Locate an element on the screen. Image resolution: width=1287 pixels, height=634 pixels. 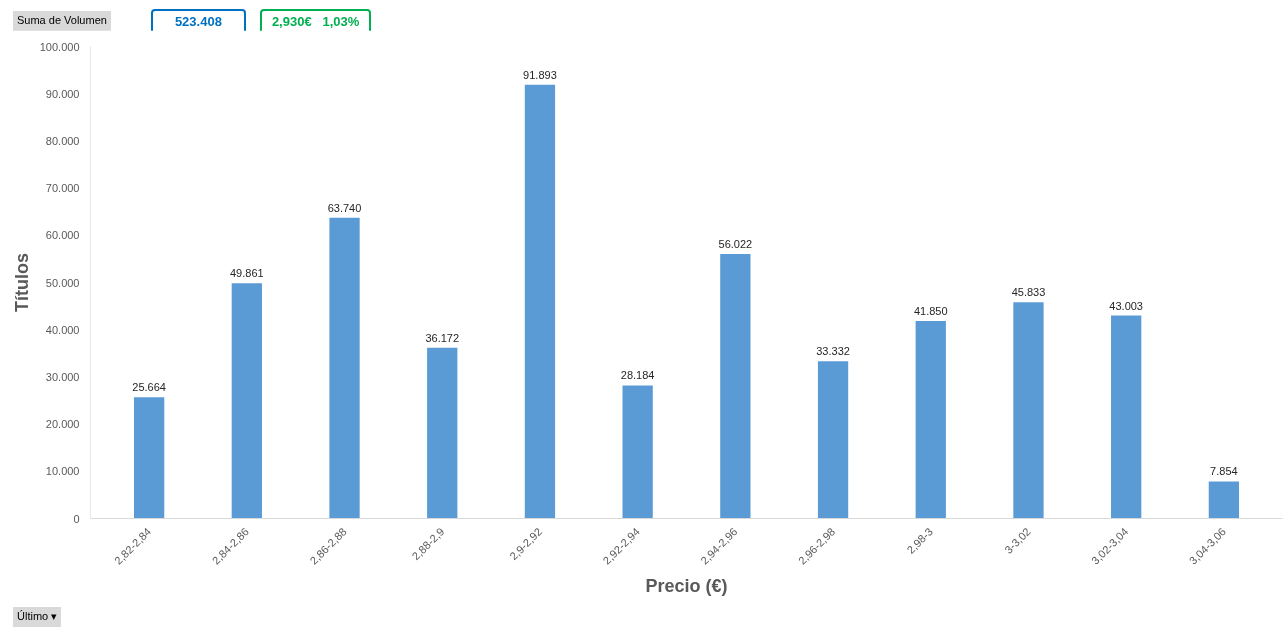
data-label: 56.022 is located at coordinates (735, 244).